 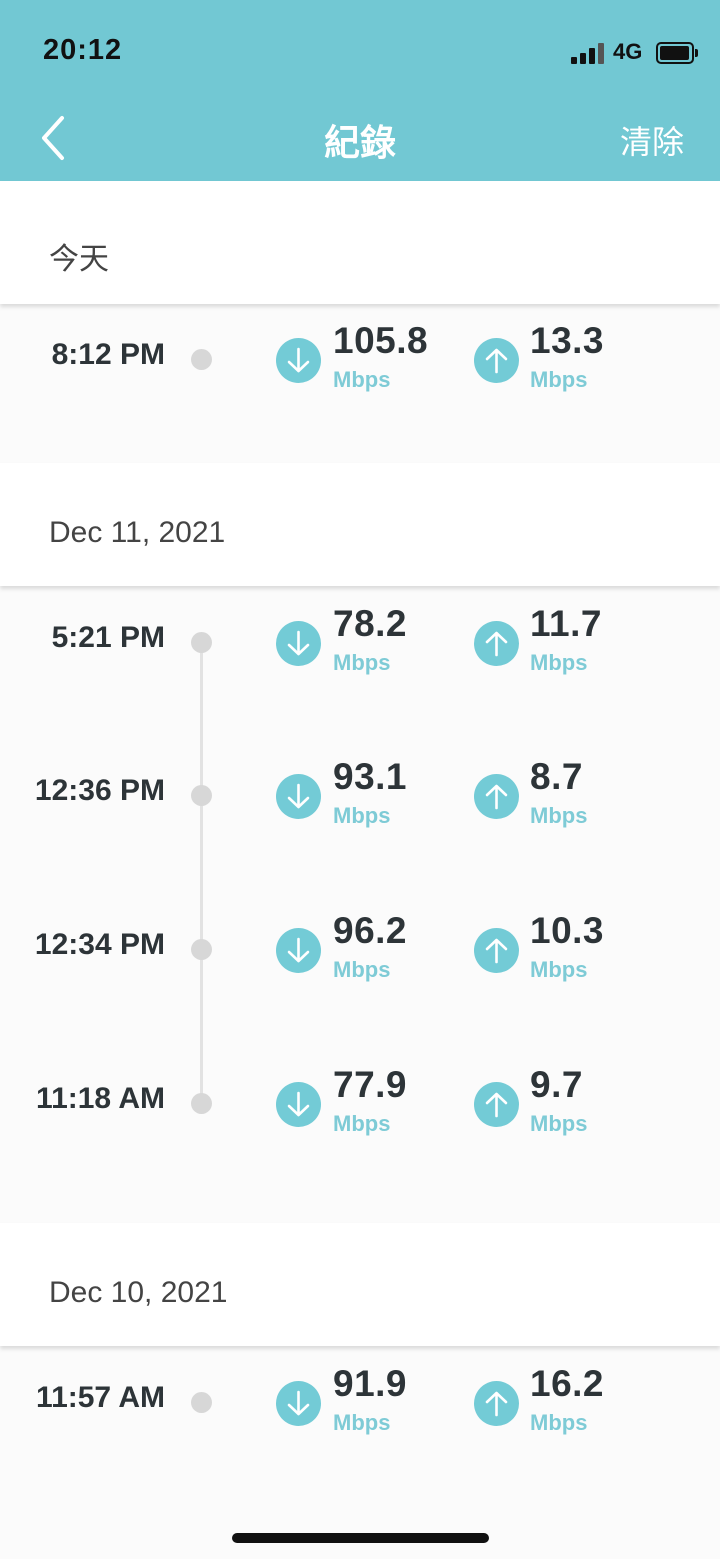 What do you see at coordinates (138, 1292) in the screenshot?
I see `section-label: Dec 10, 2021` at bounding box center [138, 1292].